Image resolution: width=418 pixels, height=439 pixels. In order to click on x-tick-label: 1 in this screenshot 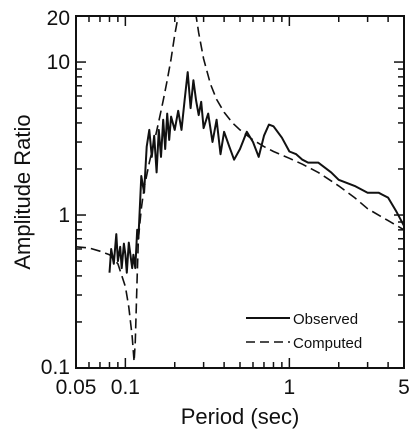, I will do `click(290, 387)`.